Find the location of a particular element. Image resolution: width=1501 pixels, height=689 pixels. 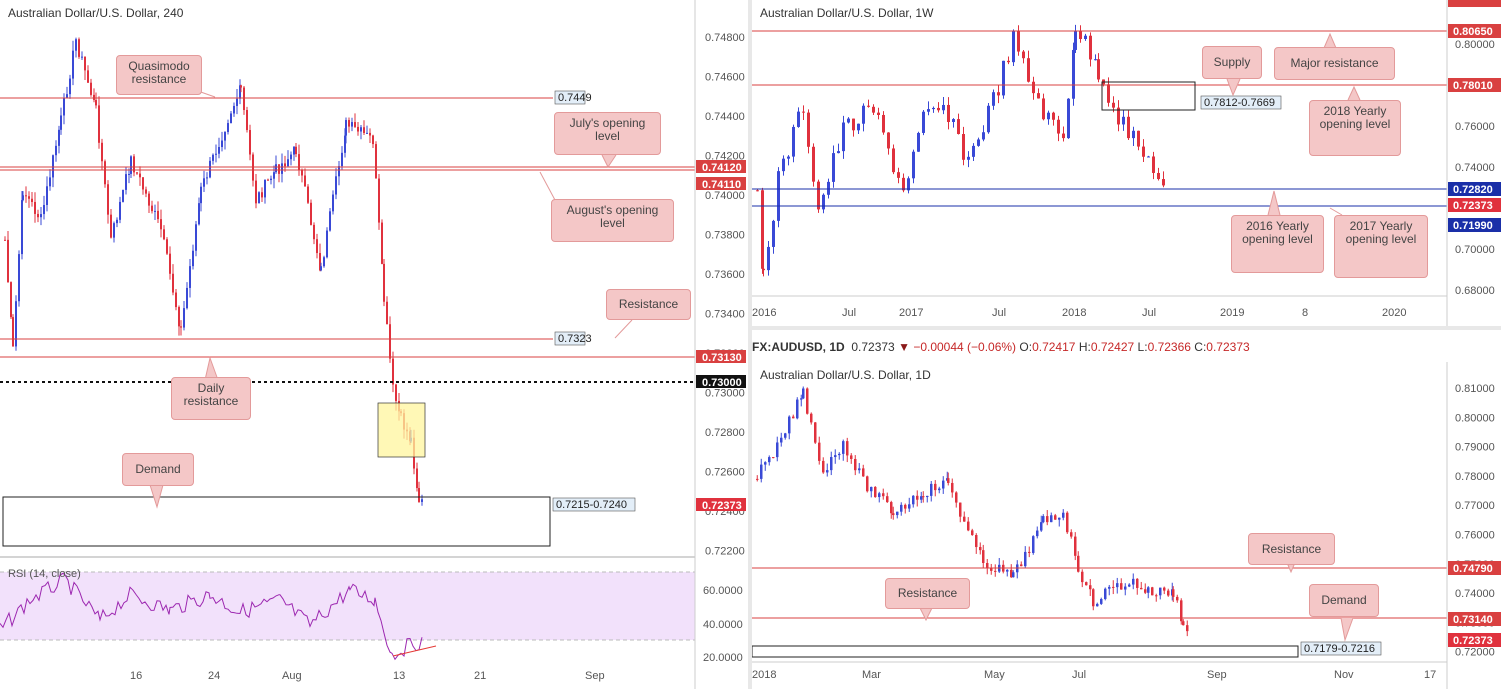

x-tick-label: 2018 is located at coordinates (1074, 313).